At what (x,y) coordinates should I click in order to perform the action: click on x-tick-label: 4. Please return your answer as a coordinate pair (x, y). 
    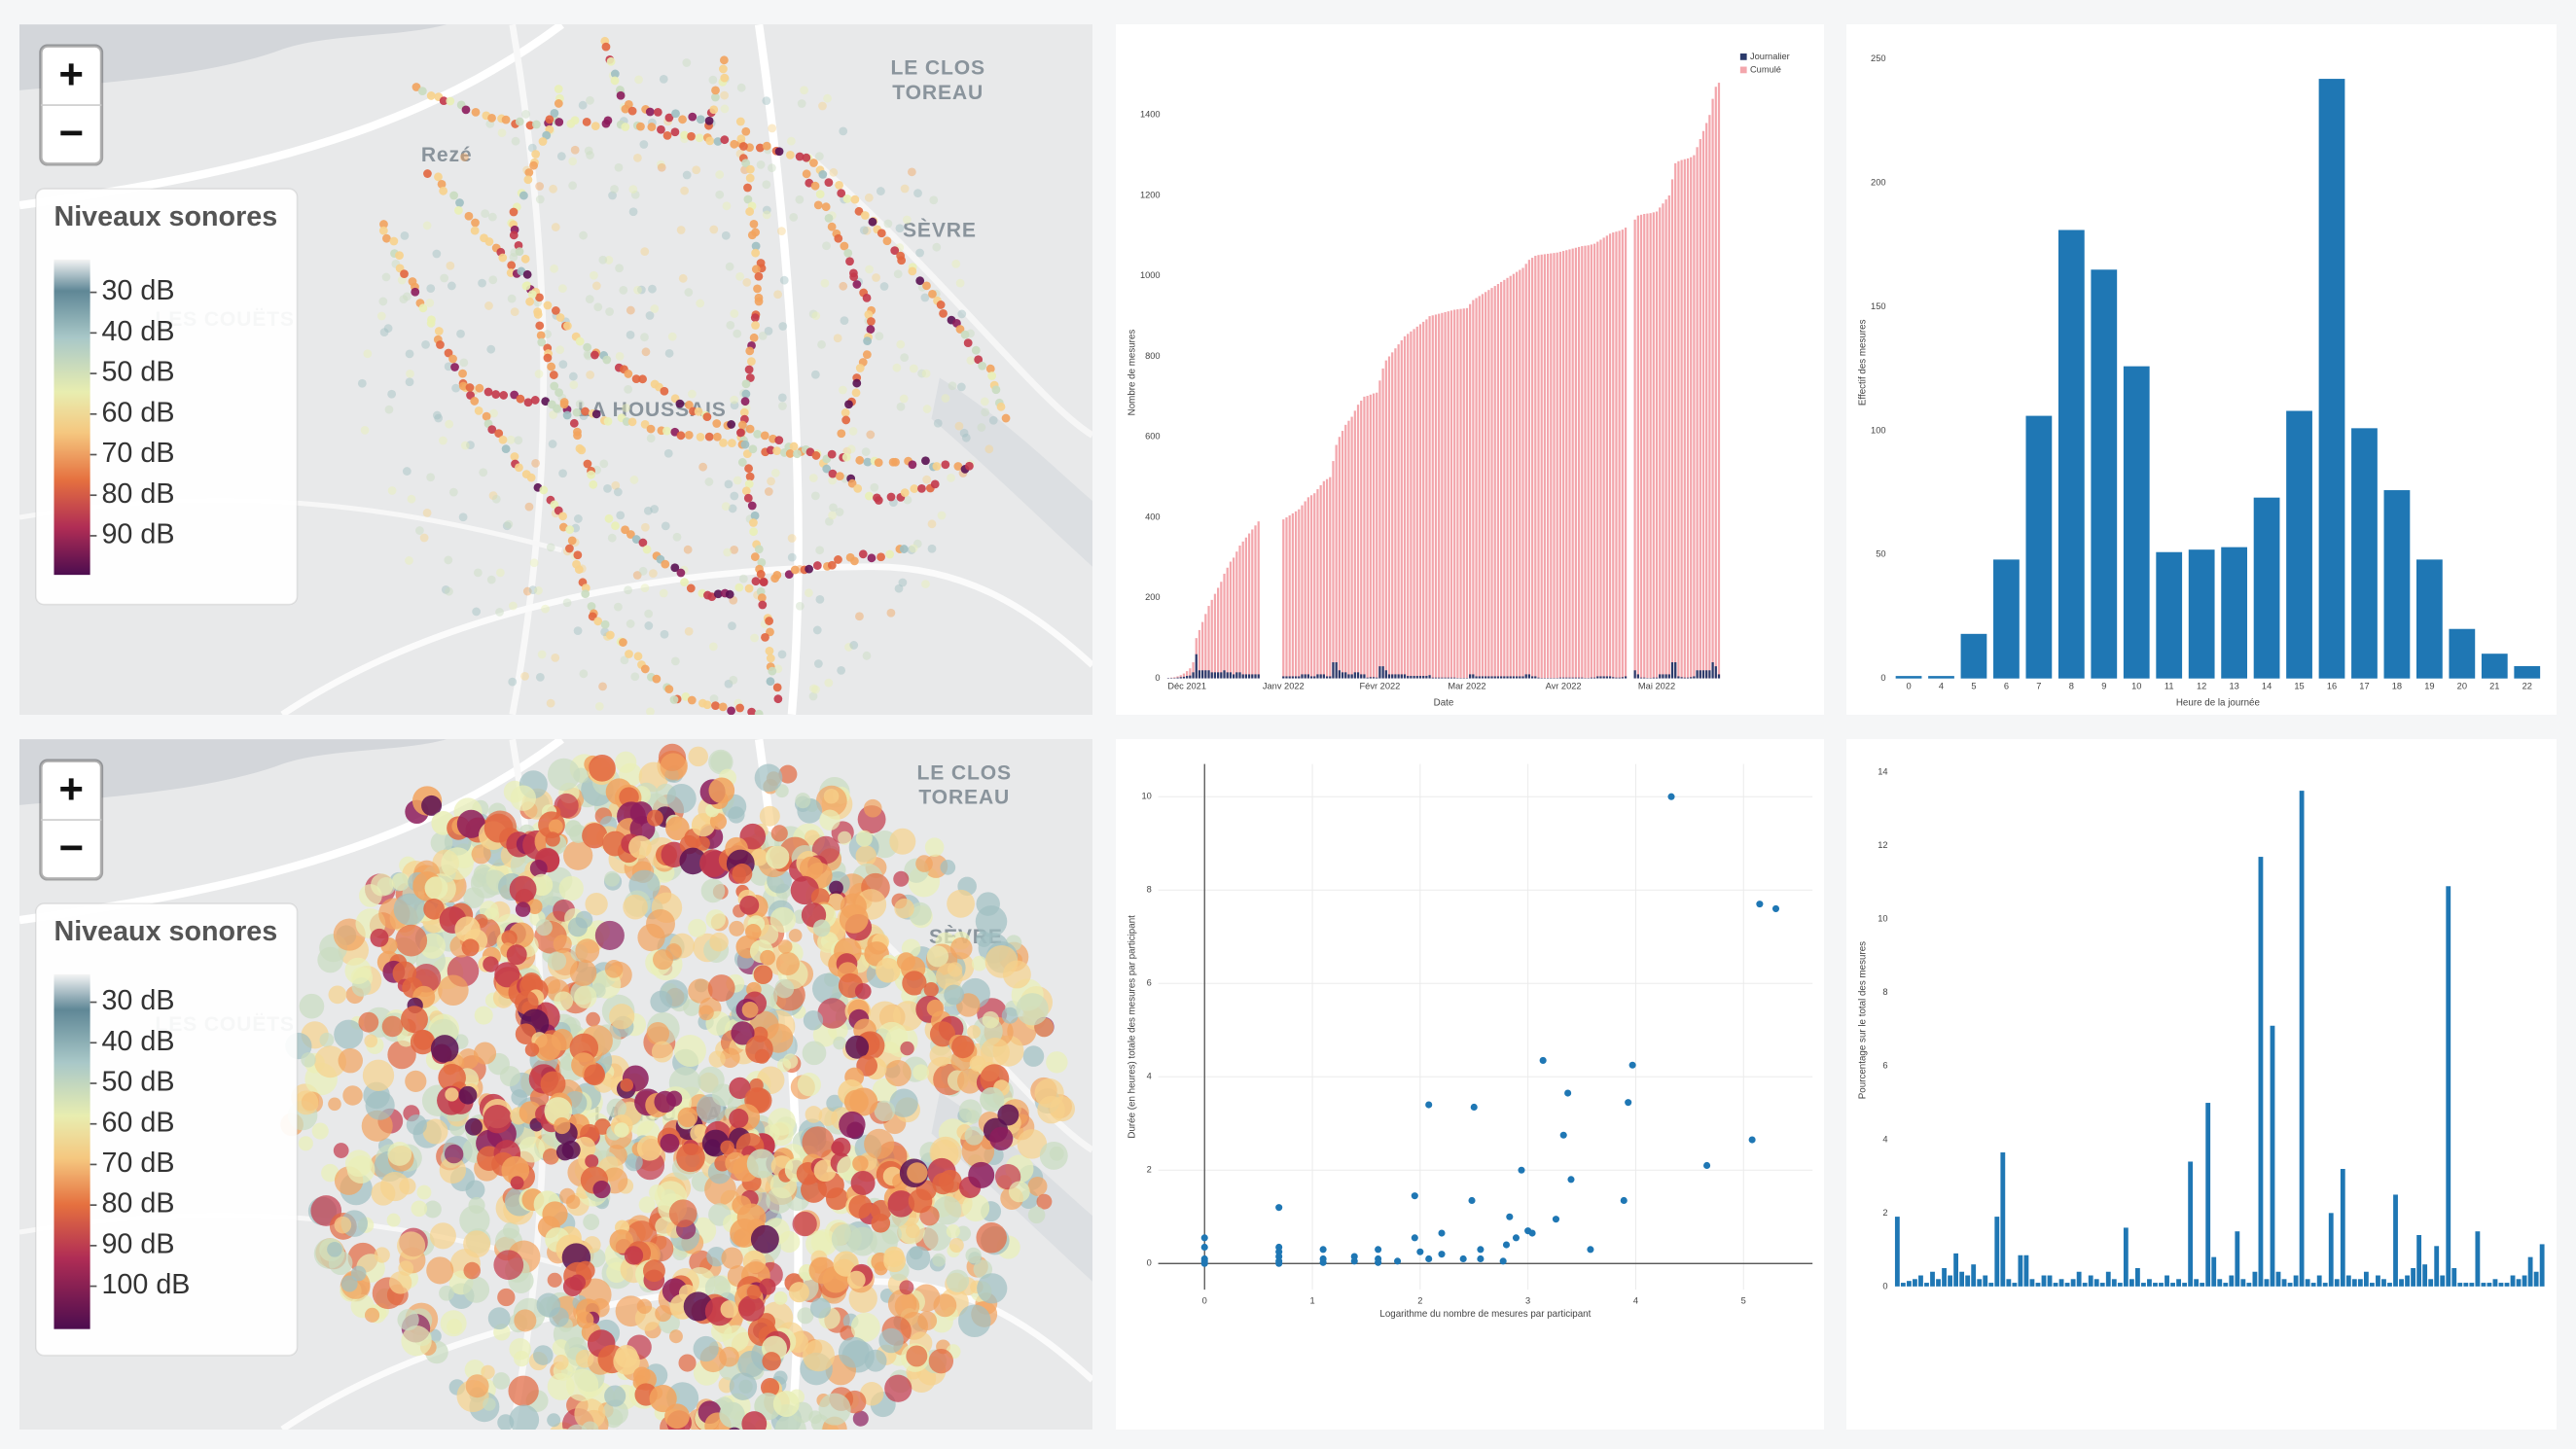
    Looking at the image, I should click on (1635, 1300).